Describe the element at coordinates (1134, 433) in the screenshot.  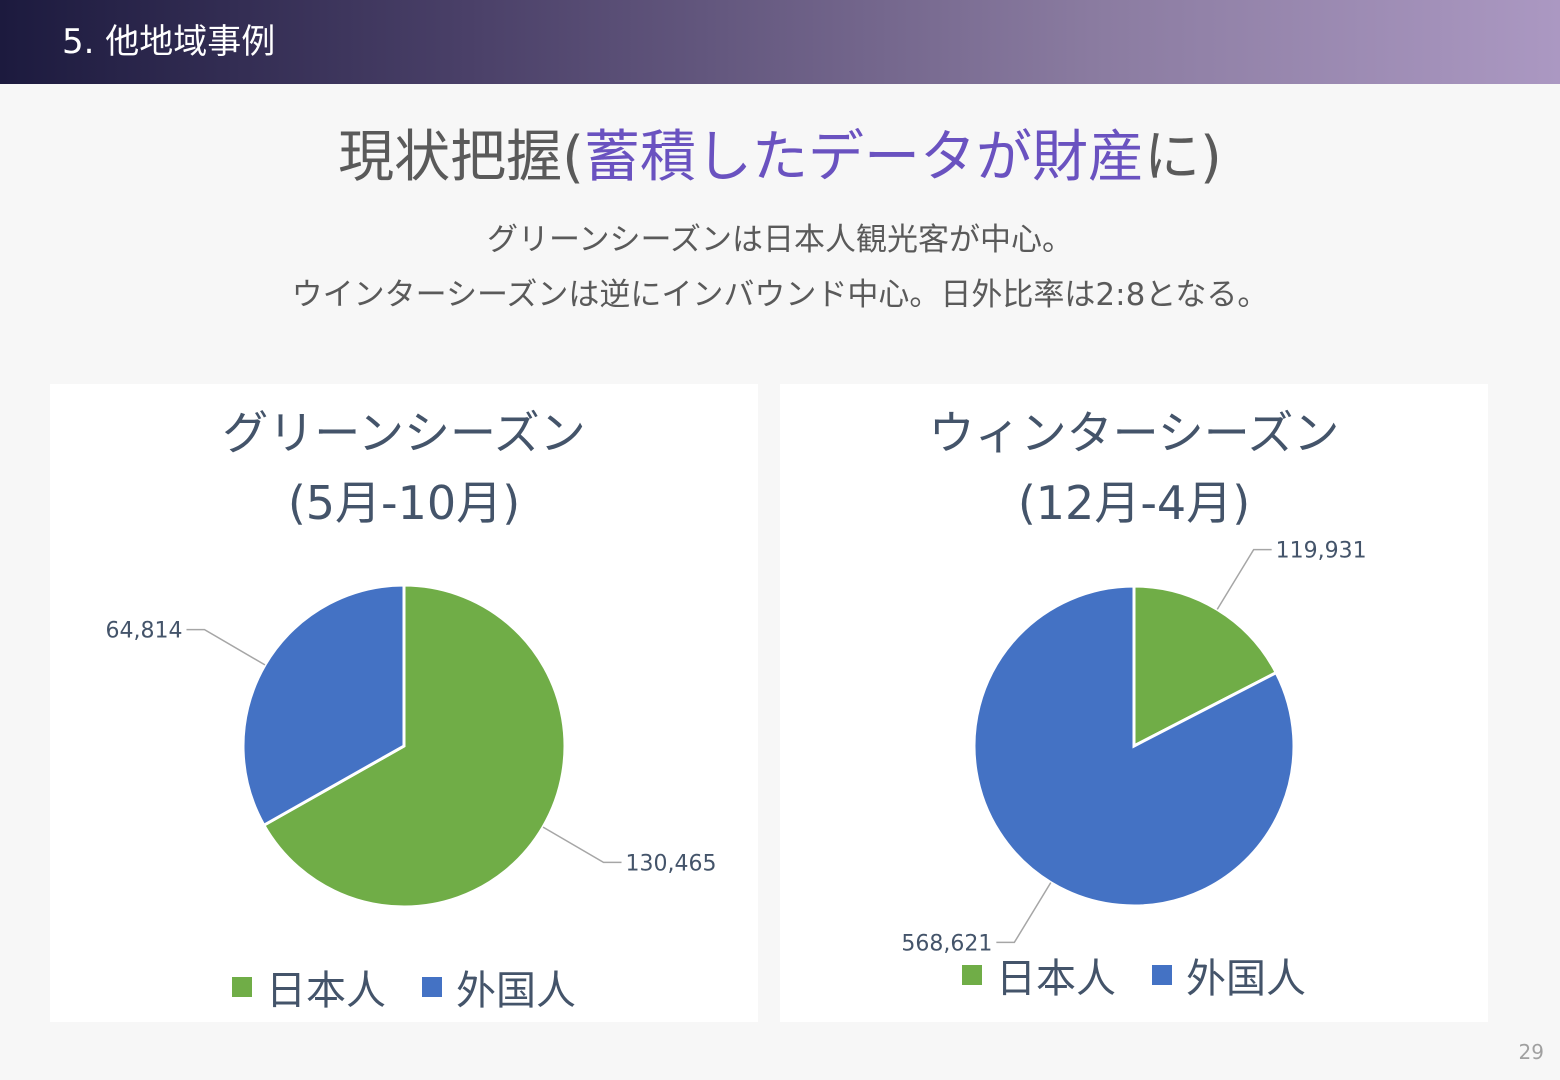
I see `winter-season-chart-title: ウィンターシーズン` at that location.